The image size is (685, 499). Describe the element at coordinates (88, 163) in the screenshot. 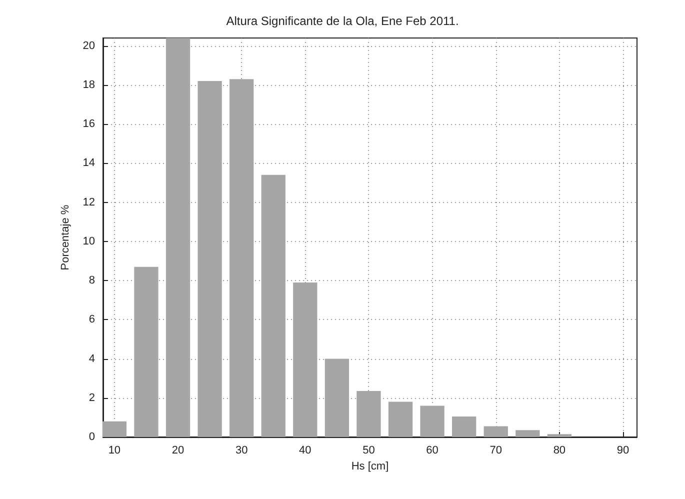

I see `y-tick-label: 14` at that location.